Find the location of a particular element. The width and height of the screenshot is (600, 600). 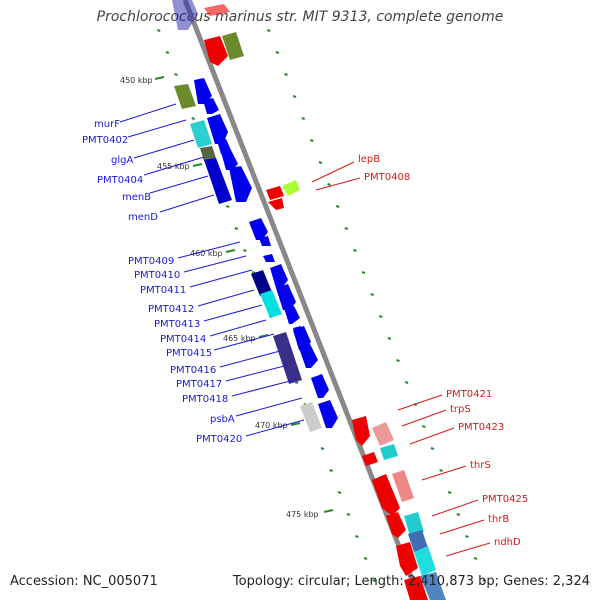

kbp-label: 465 kbp is located at coordinates (239, 338).